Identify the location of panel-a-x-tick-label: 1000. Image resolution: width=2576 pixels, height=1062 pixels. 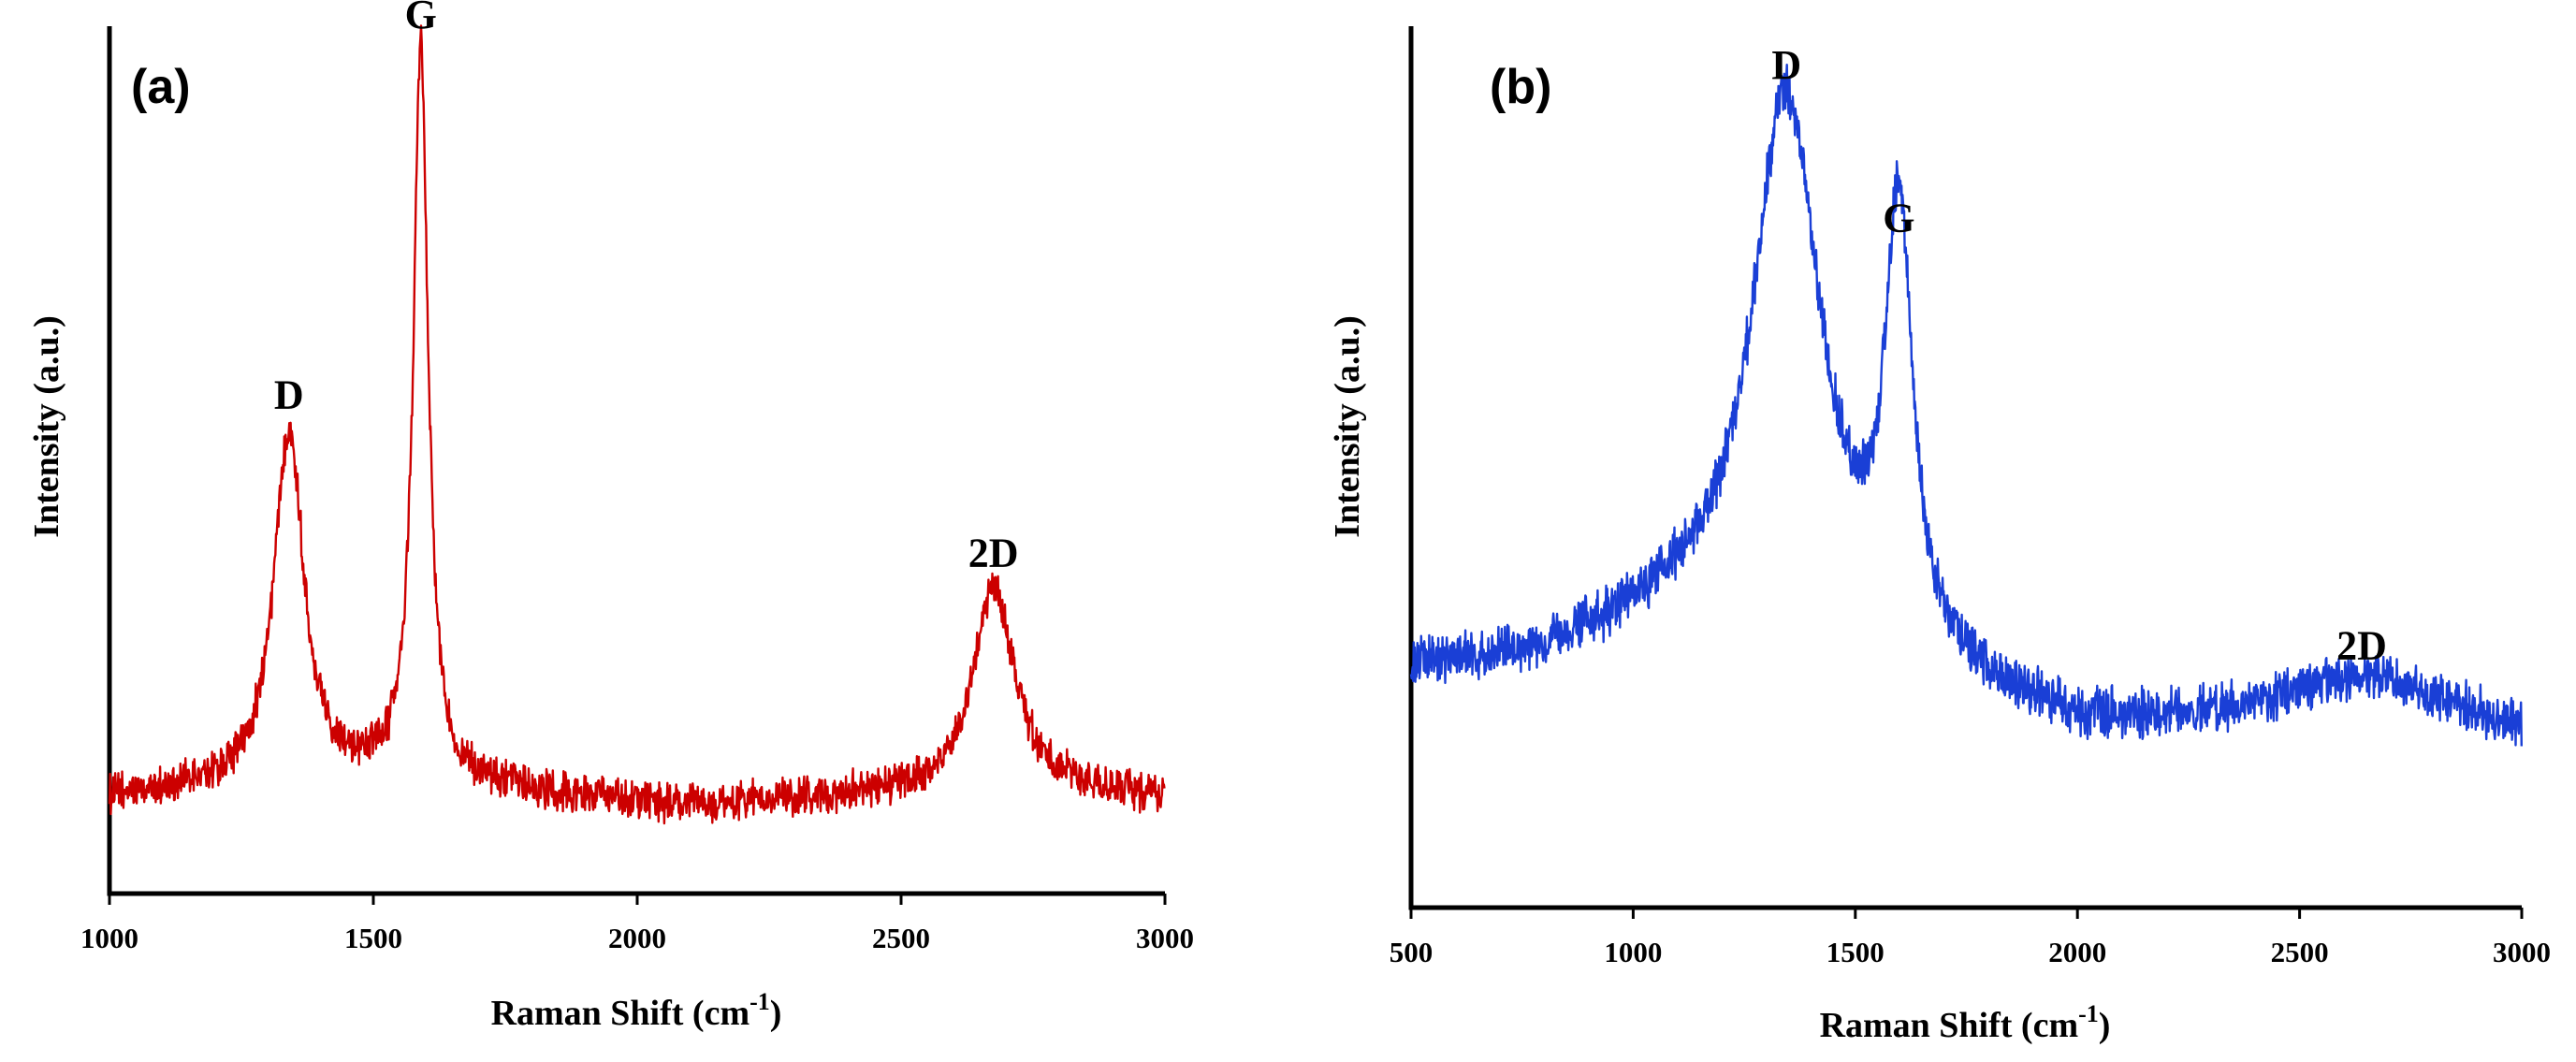
(109, 938).